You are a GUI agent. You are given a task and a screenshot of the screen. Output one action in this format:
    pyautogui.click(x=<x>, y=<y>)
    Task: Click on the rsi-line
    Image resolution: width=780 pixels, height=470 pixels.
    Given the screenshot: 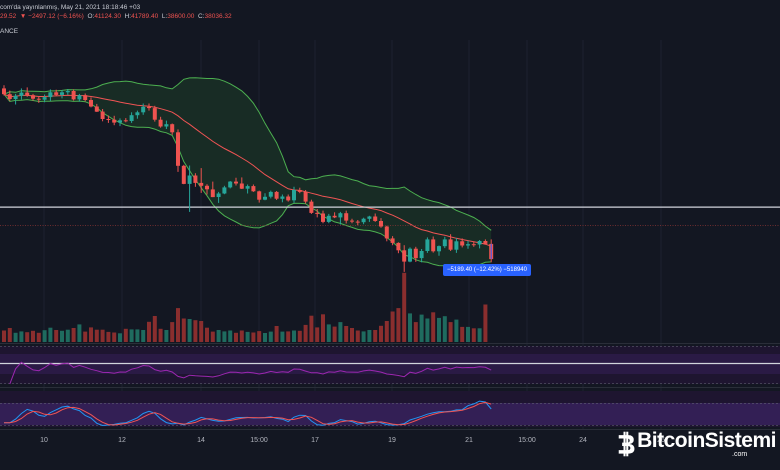 What is the action you would take?
    pyautogui.click(x=250, y=373)
    